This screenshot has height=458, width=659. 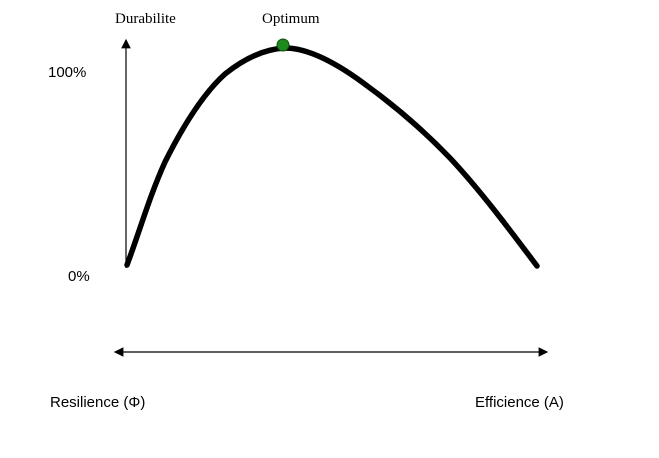 I want to click on peak-label: Optimum, so click(x=291, y=19).